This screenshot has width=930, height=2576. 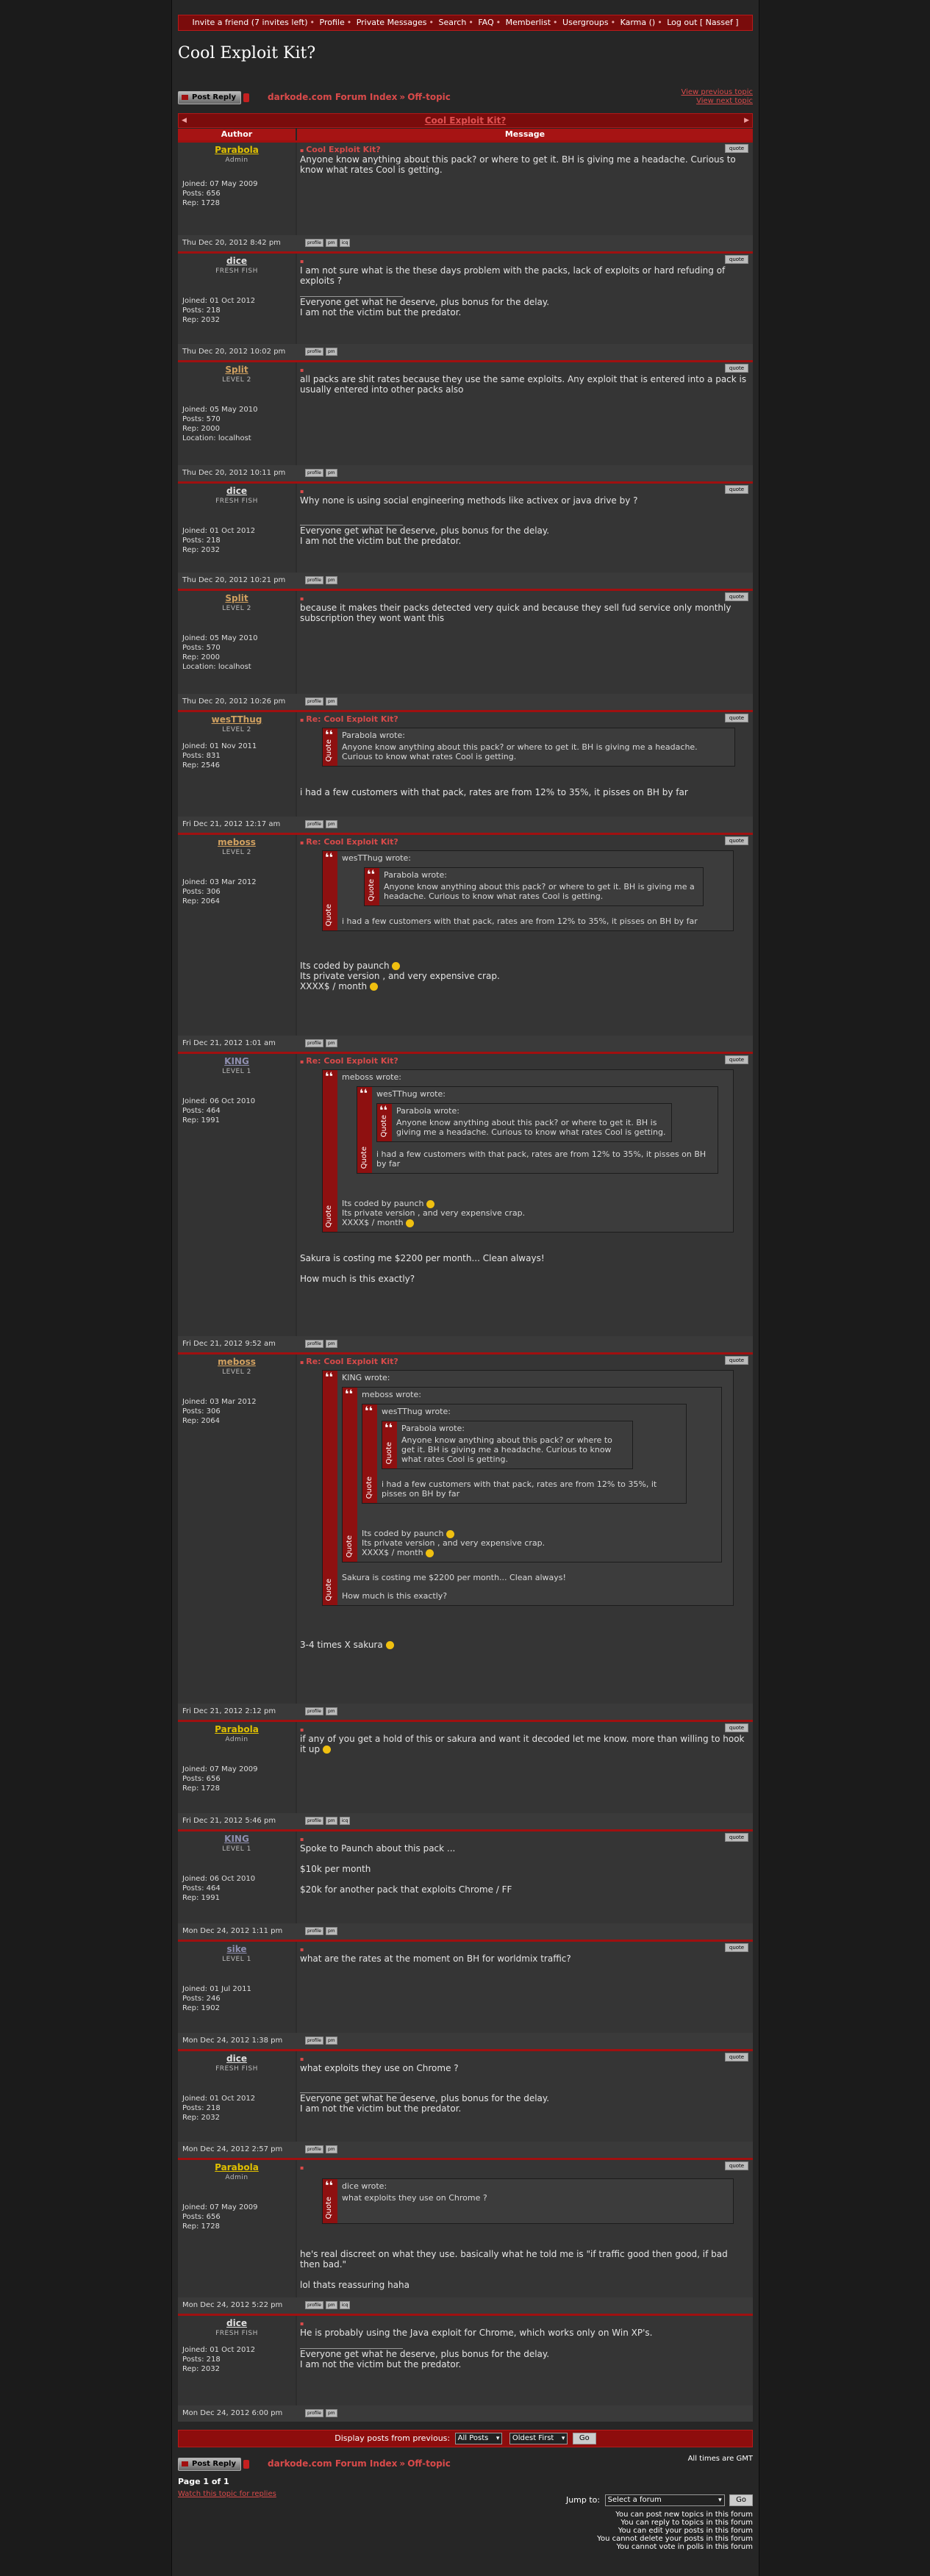 I want to click on post-text: 3-4 times X sakura, so click(x=525, y=1645).